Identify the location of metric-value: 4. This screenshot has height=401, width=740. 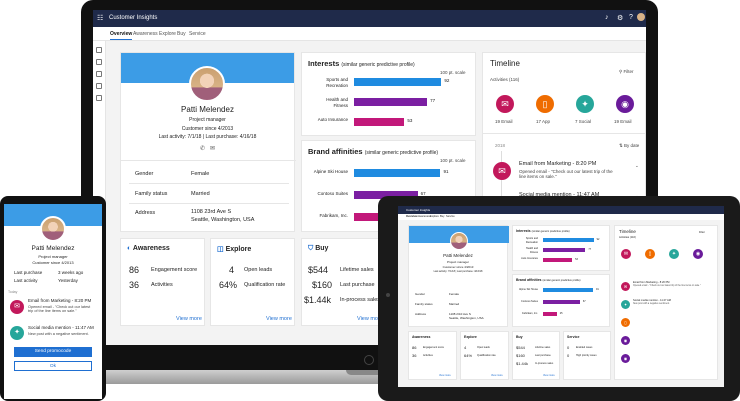
(232, 270).